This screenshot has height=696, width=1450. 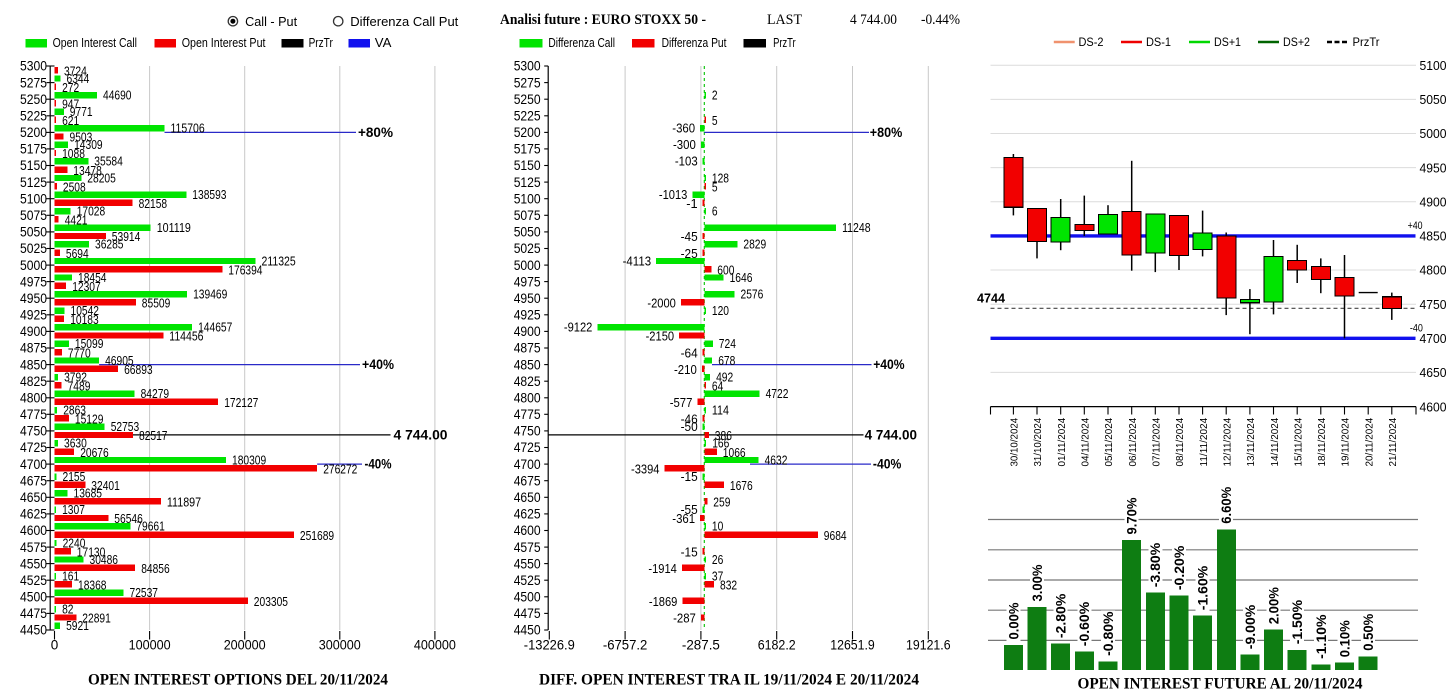 I want to click on svg-text: 5075, so click(x=527, y=215).